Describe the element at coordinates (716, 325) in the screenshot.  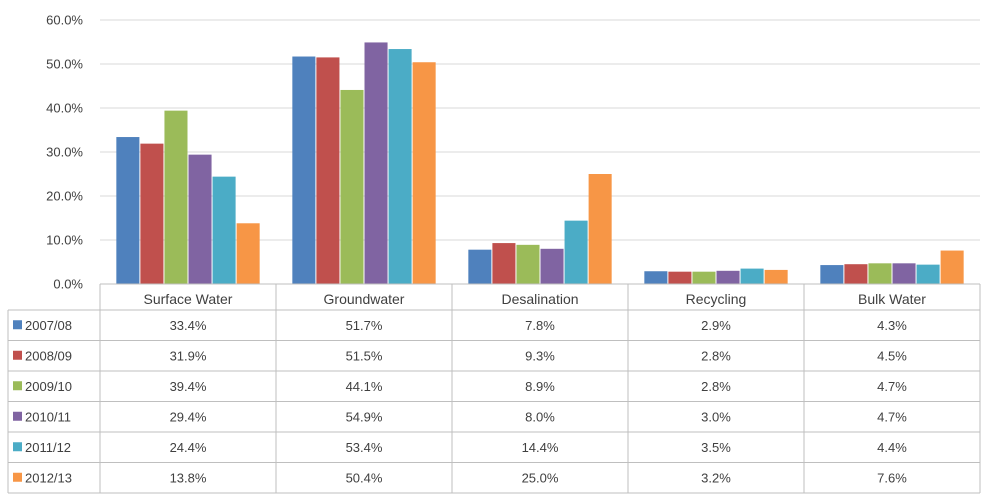
I see `data-label: 2.9%` at that location.